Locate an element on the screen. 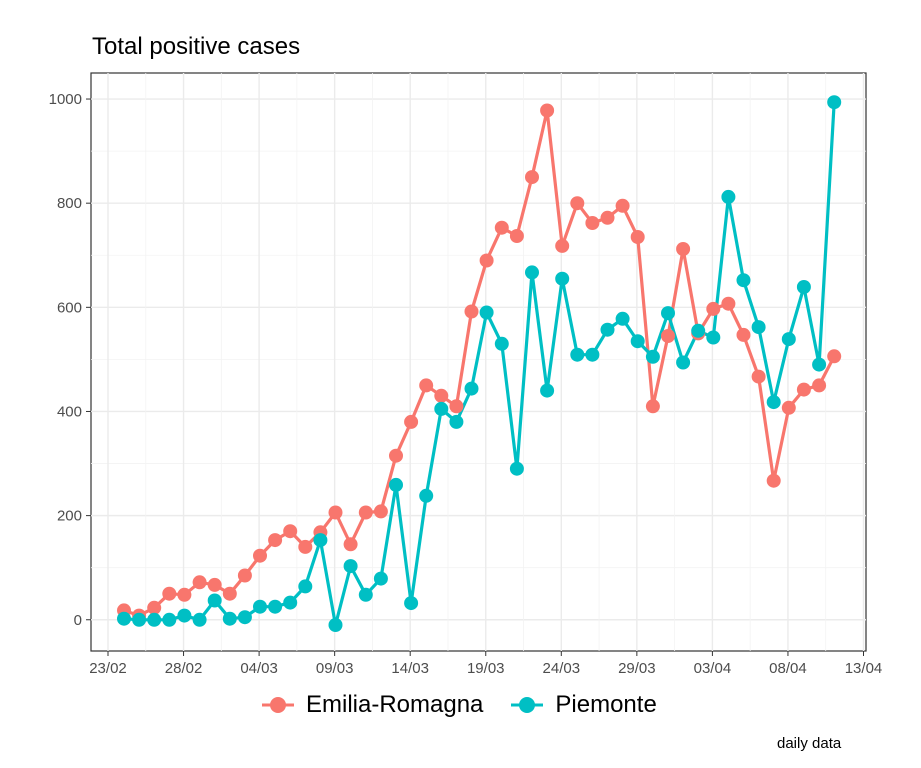 Image resolution: width=921 pixels, height=768 pixels. y-tick-label: 200 is located at coordinates (69, 516).